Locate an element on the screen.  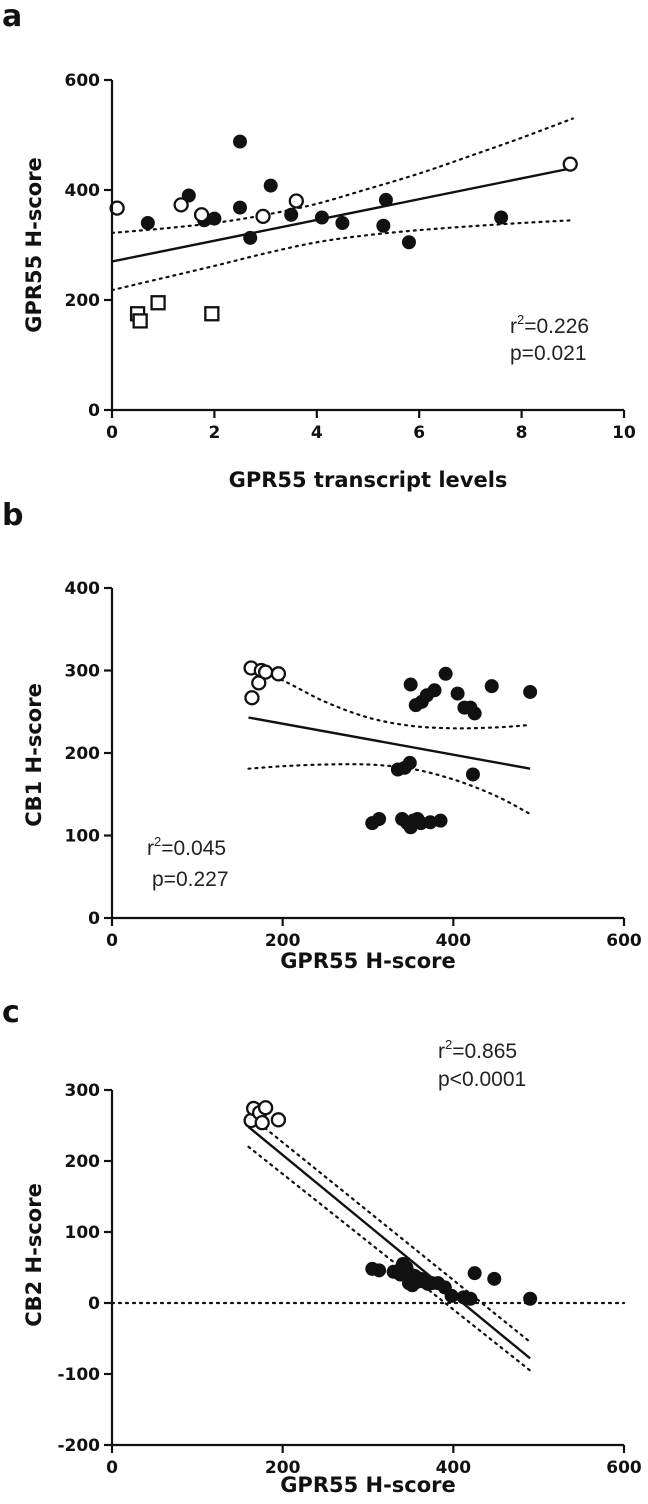
panel-a-fit is located at coordinates (342, 214).